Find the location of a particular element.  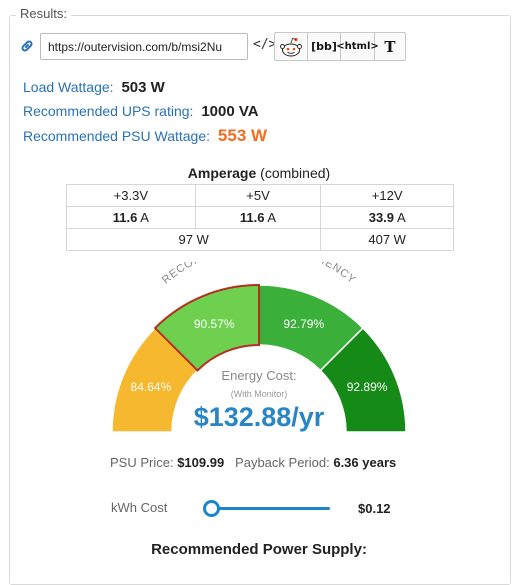

gauge-segment-label: 92.79% is located at coordinates (303, 324).